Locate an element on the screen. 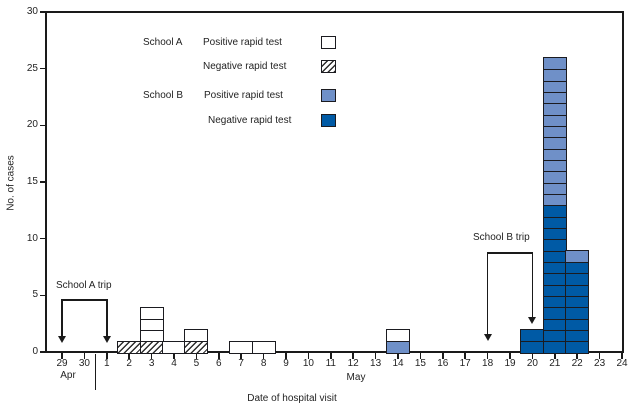  school-b-trip-left-arrow-line is located at coordinates (487, 293).